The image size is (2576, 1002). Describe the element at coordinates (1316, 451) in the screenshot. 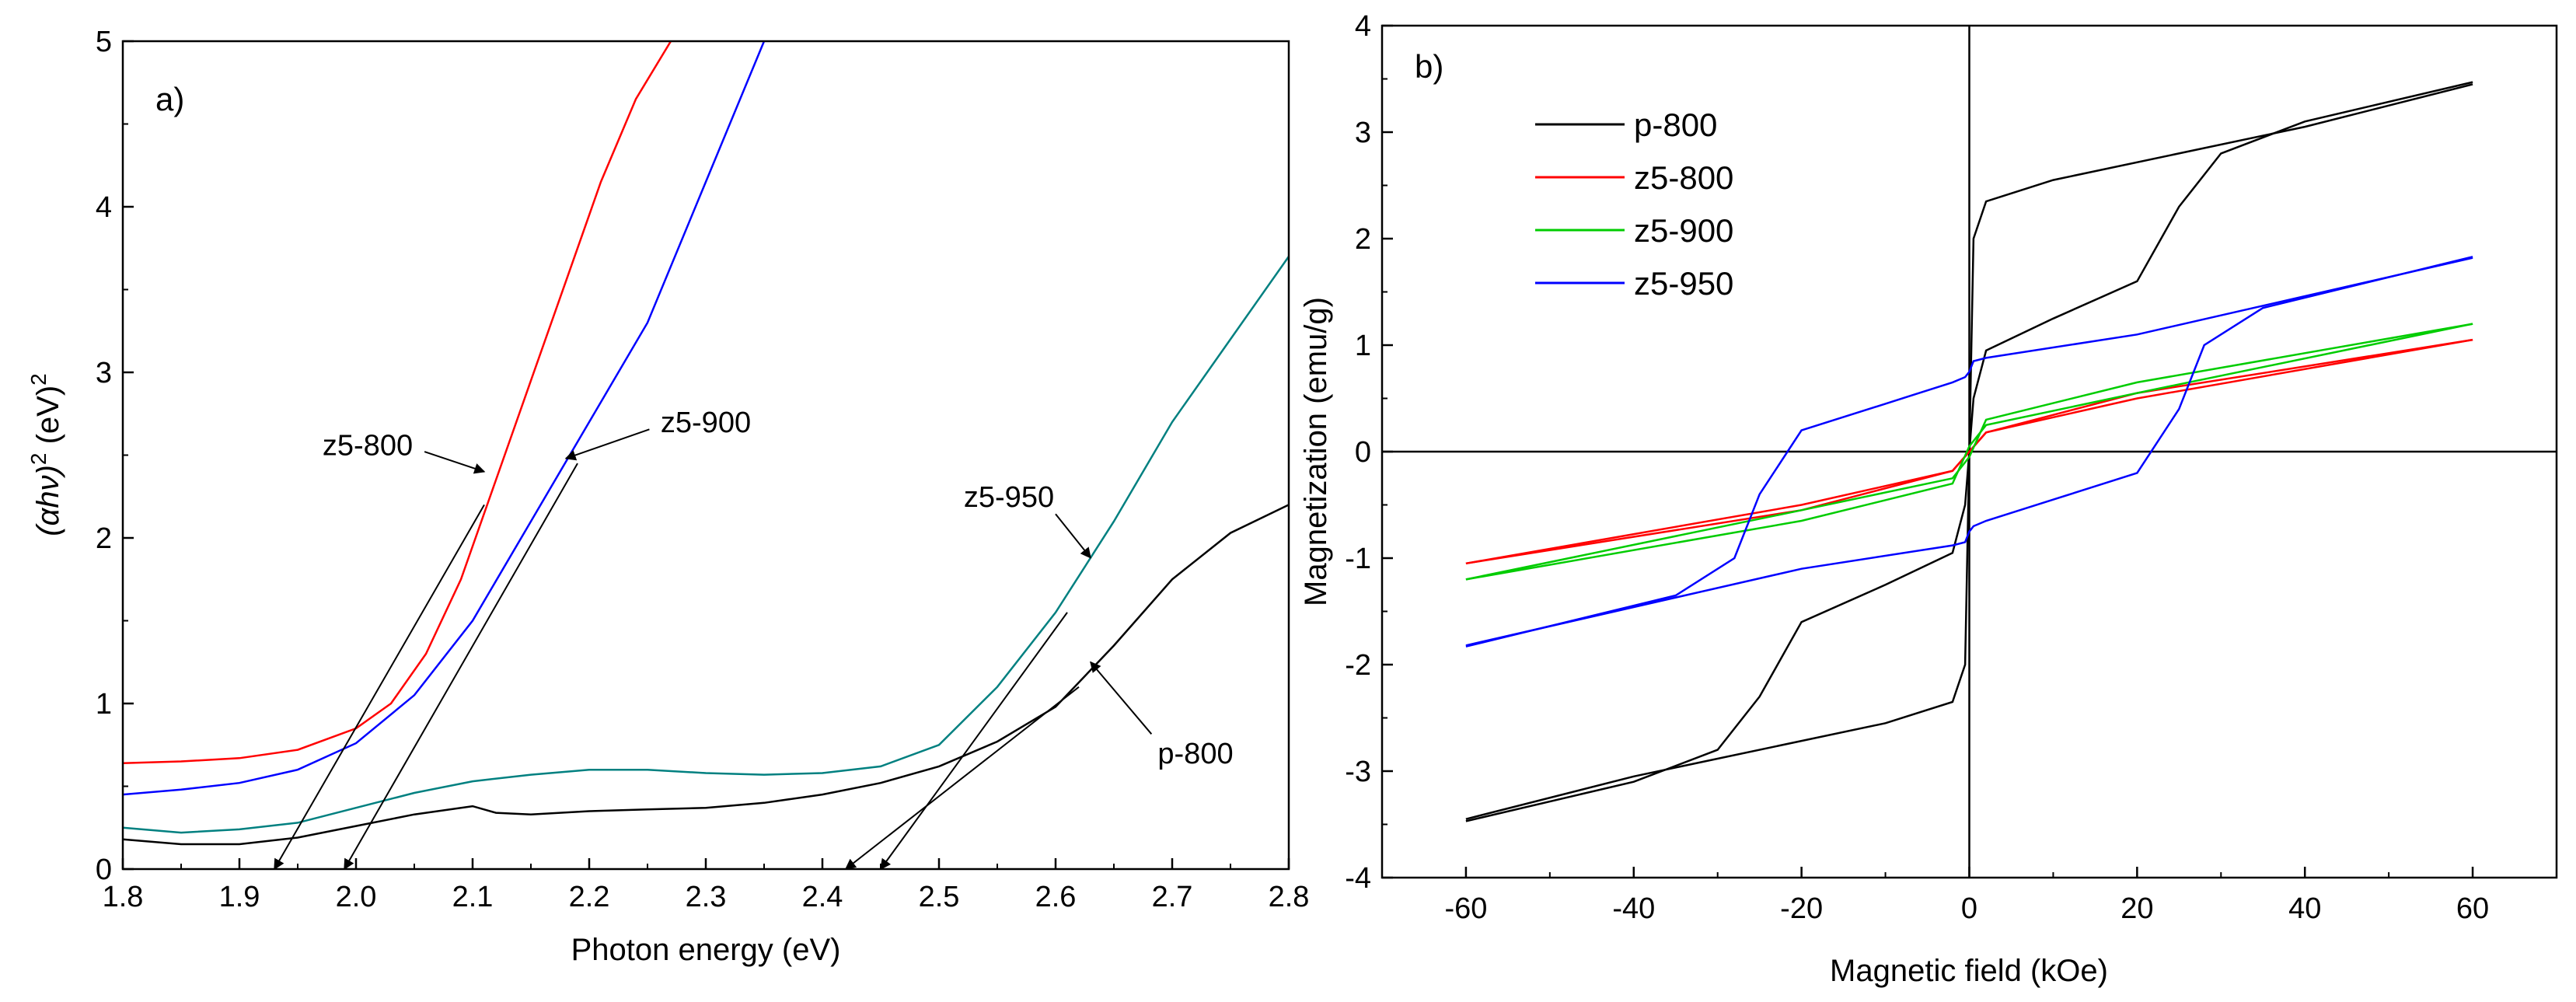

I see `panel-b-y-axis-title: Magnetization (emu/g)` at that location.